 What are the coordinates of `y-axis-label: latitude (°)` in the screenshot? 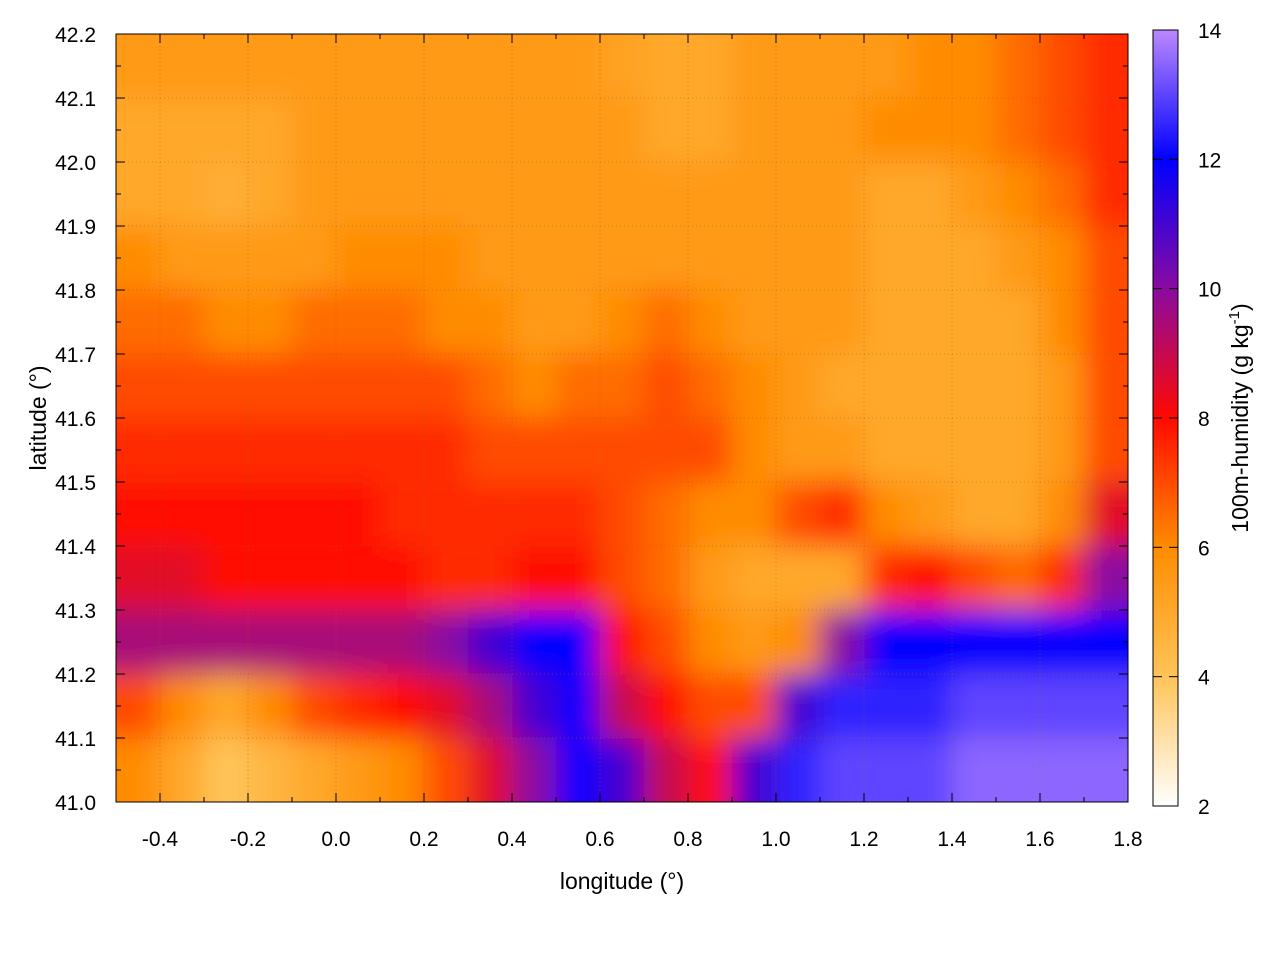 It's located at (38, 417).